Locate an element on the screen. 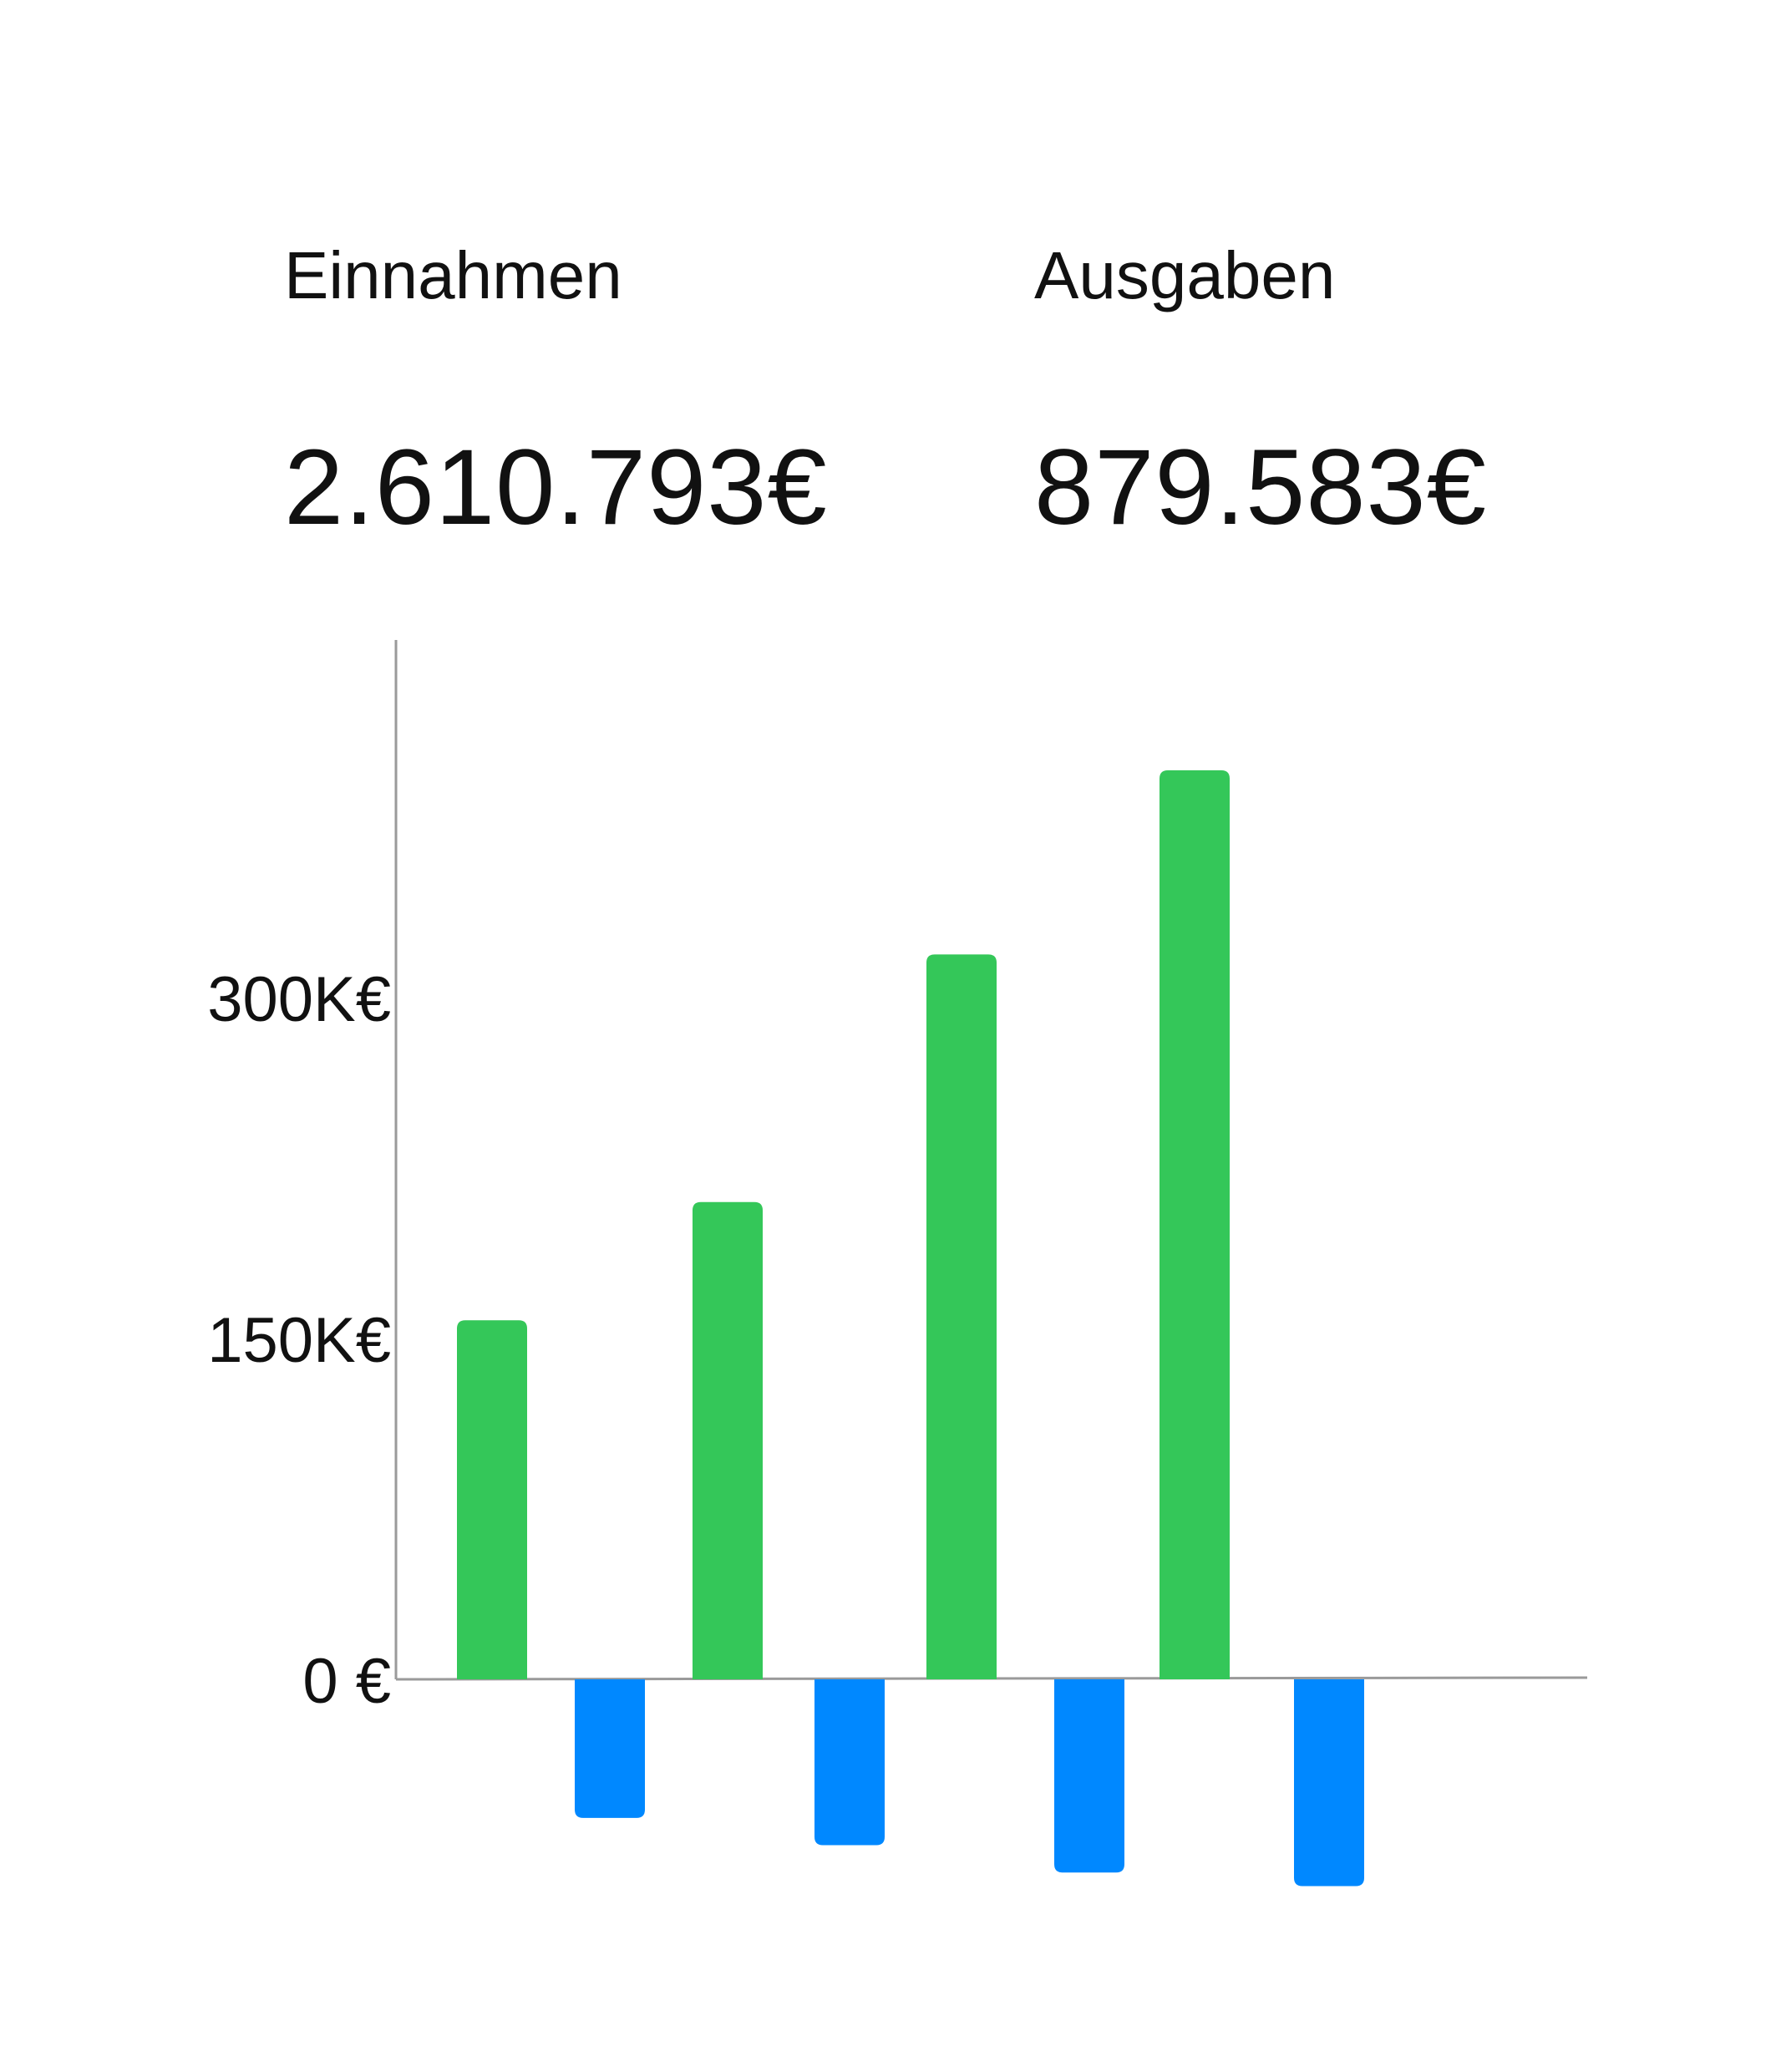 The image size is (1771, 2072). income-total-value: 2.610.793€ is located at coordinates (556, 487).